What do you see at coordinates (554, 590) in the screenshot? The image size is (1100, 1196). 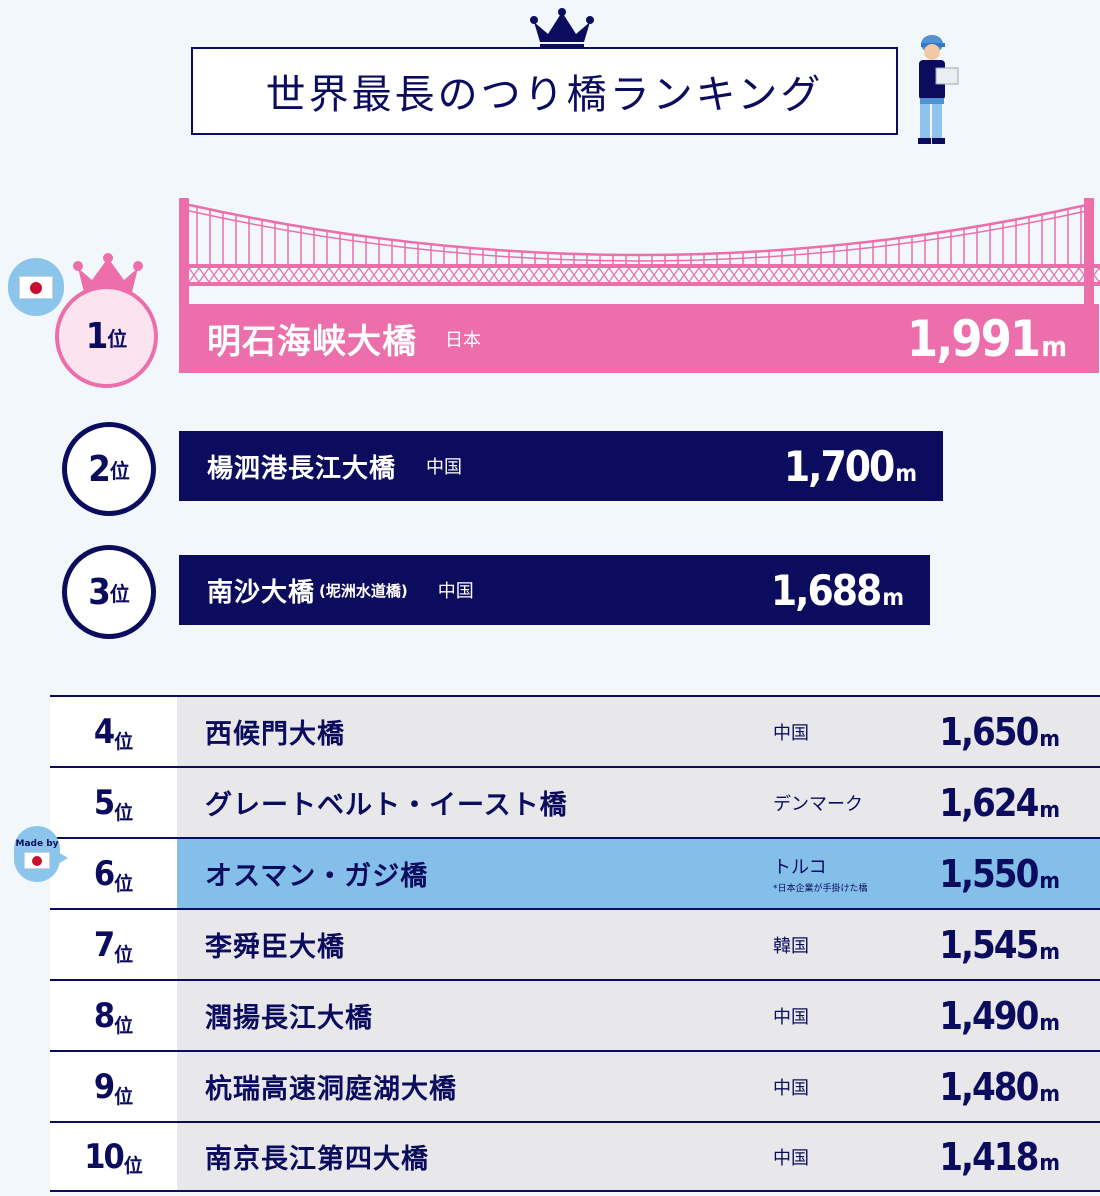 I see `bar-rank-3: 南沙大橋 (坭洲水道橋) 中国 1,688m` at bounding box center [554, 590].